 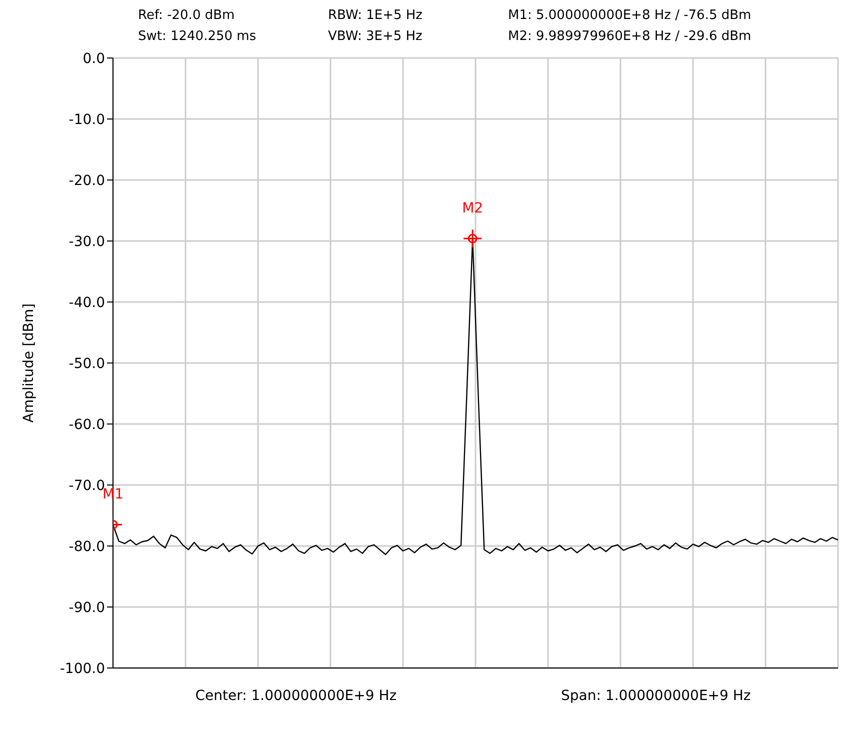 I want to click on text: Ref: -20.0 dBm, so click(x=187, y=16).